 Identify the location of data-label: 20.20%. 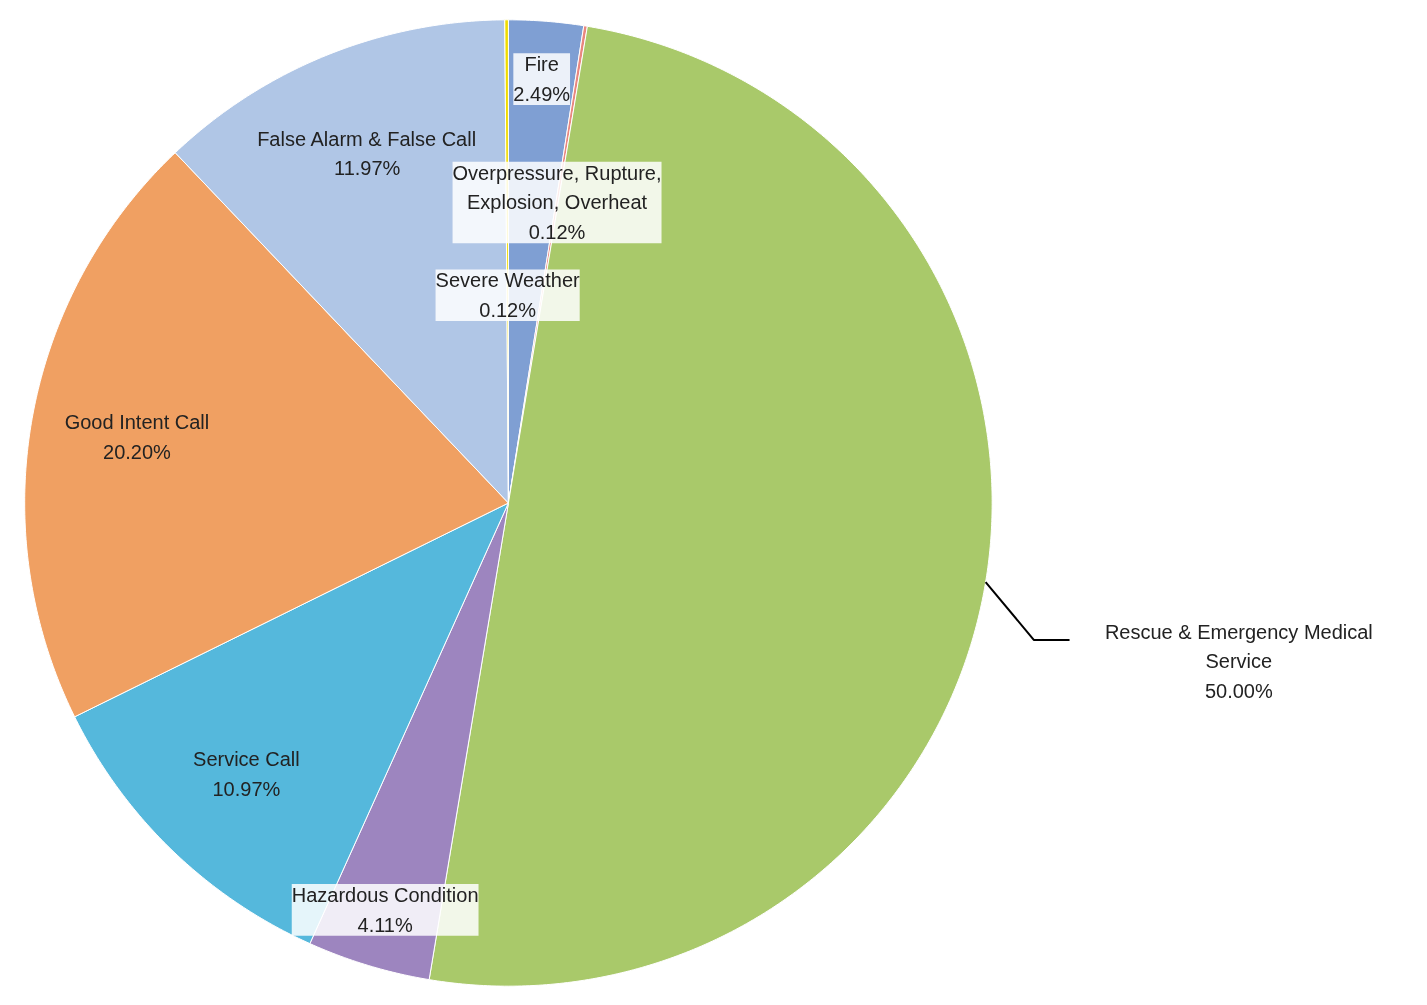
(137, 451).